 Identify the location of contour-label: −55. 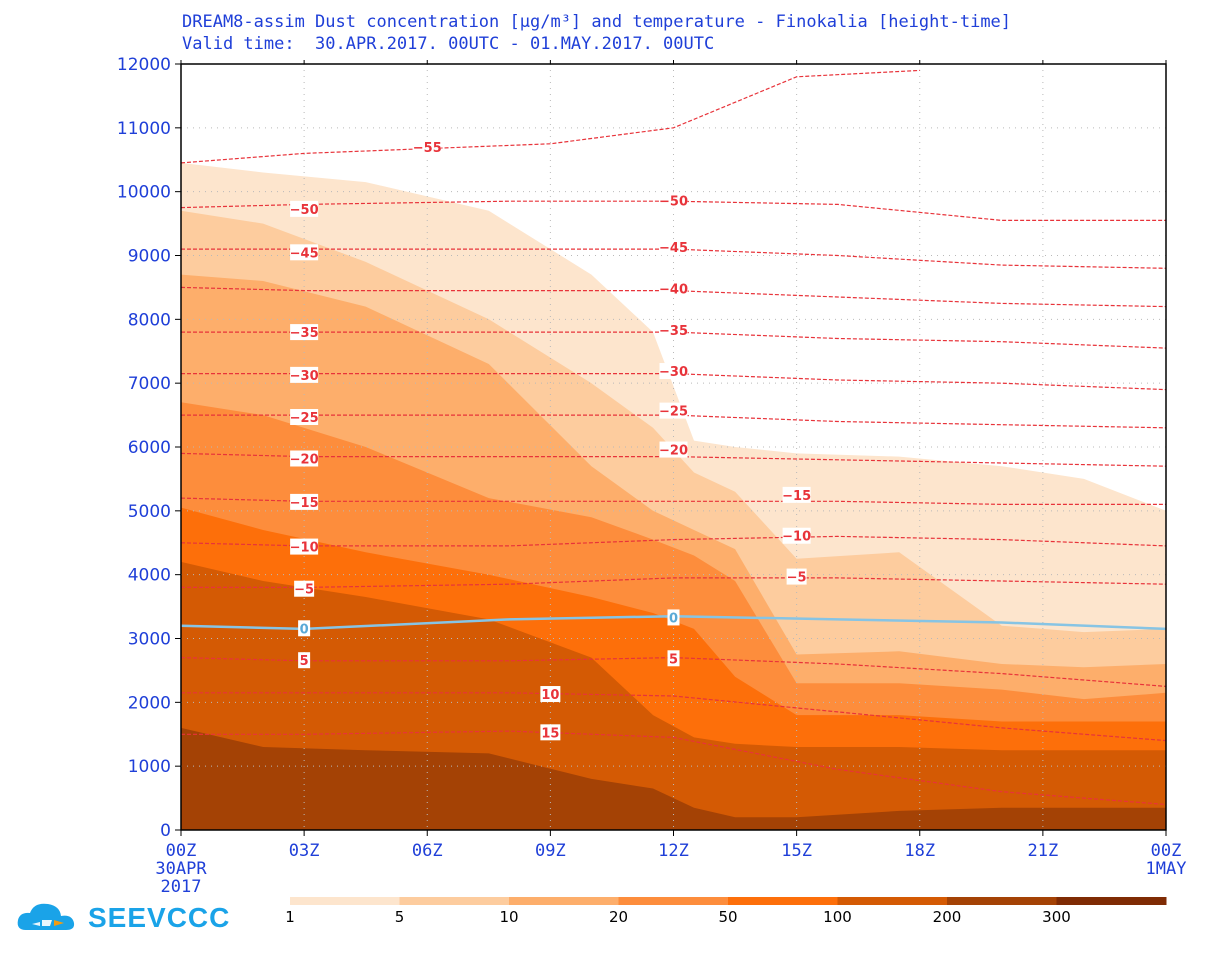
(427, 147).